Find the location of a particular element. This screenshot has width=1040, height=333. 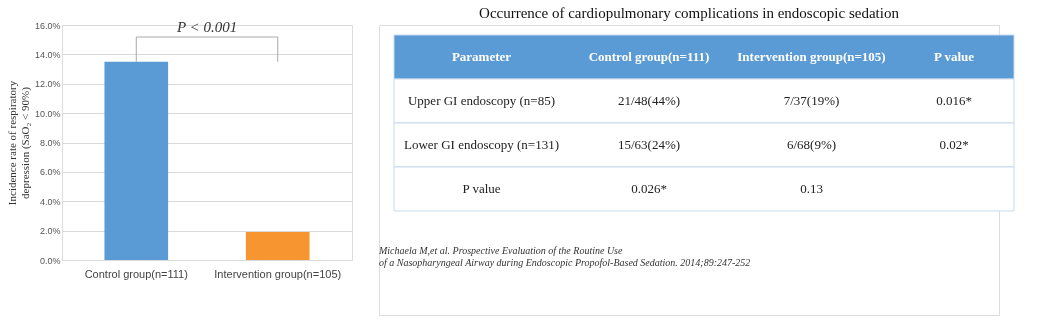

text: Lower GI endoscopy (n=131) is located at coordinates (481, 144).